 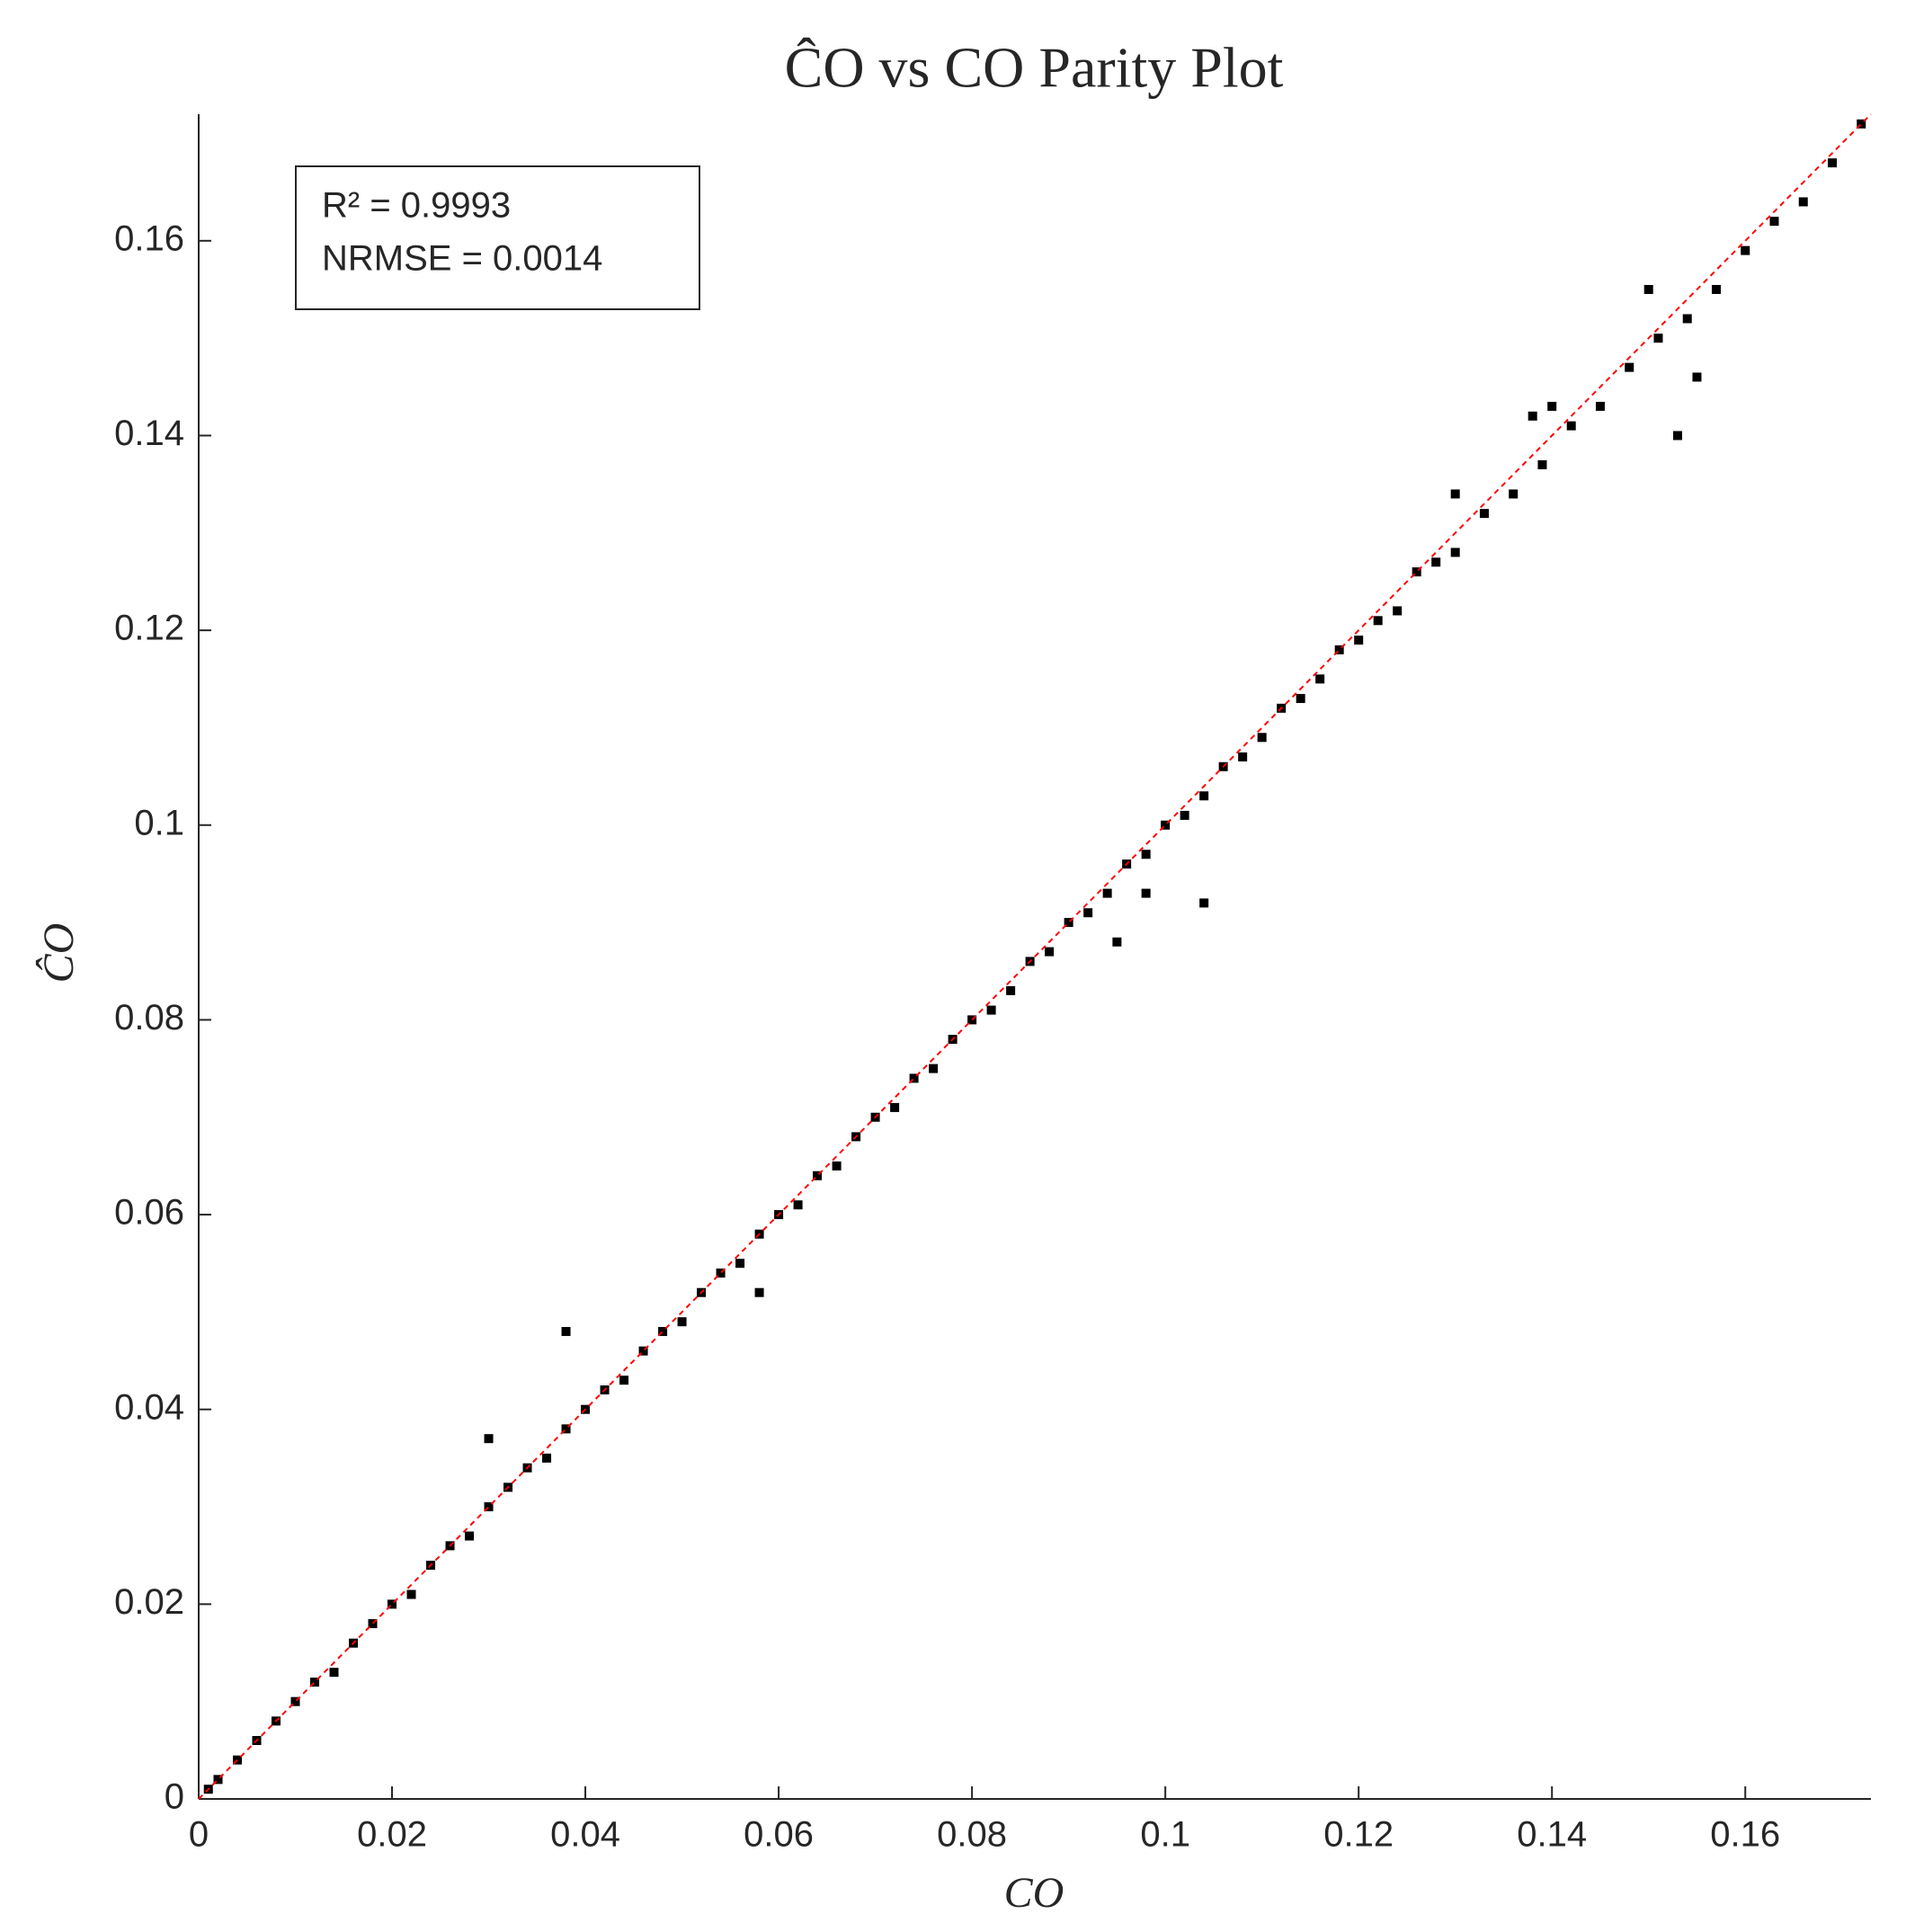 What do you see at coordinates (972, 1835) in the screenshot?
I see `x-tick-label: 0.08` at bounding box center [972, 1835].